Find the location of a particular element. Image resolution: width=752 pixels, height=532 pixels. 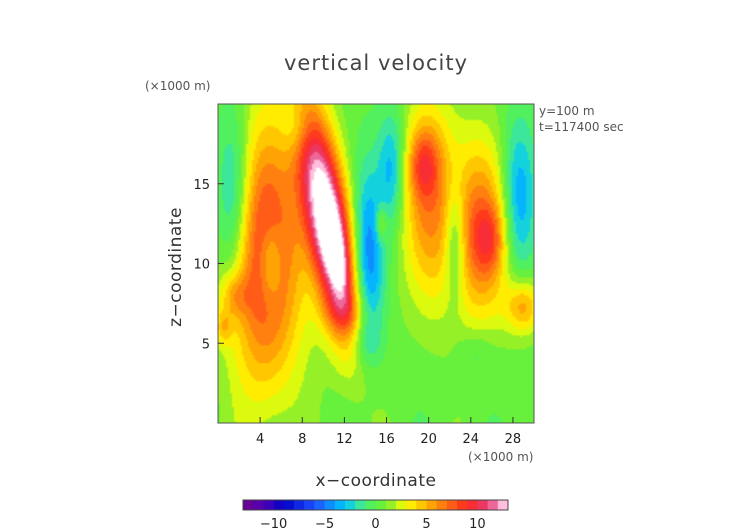

colorbar-tick-label: 0 is located at coordinates (375, 524).